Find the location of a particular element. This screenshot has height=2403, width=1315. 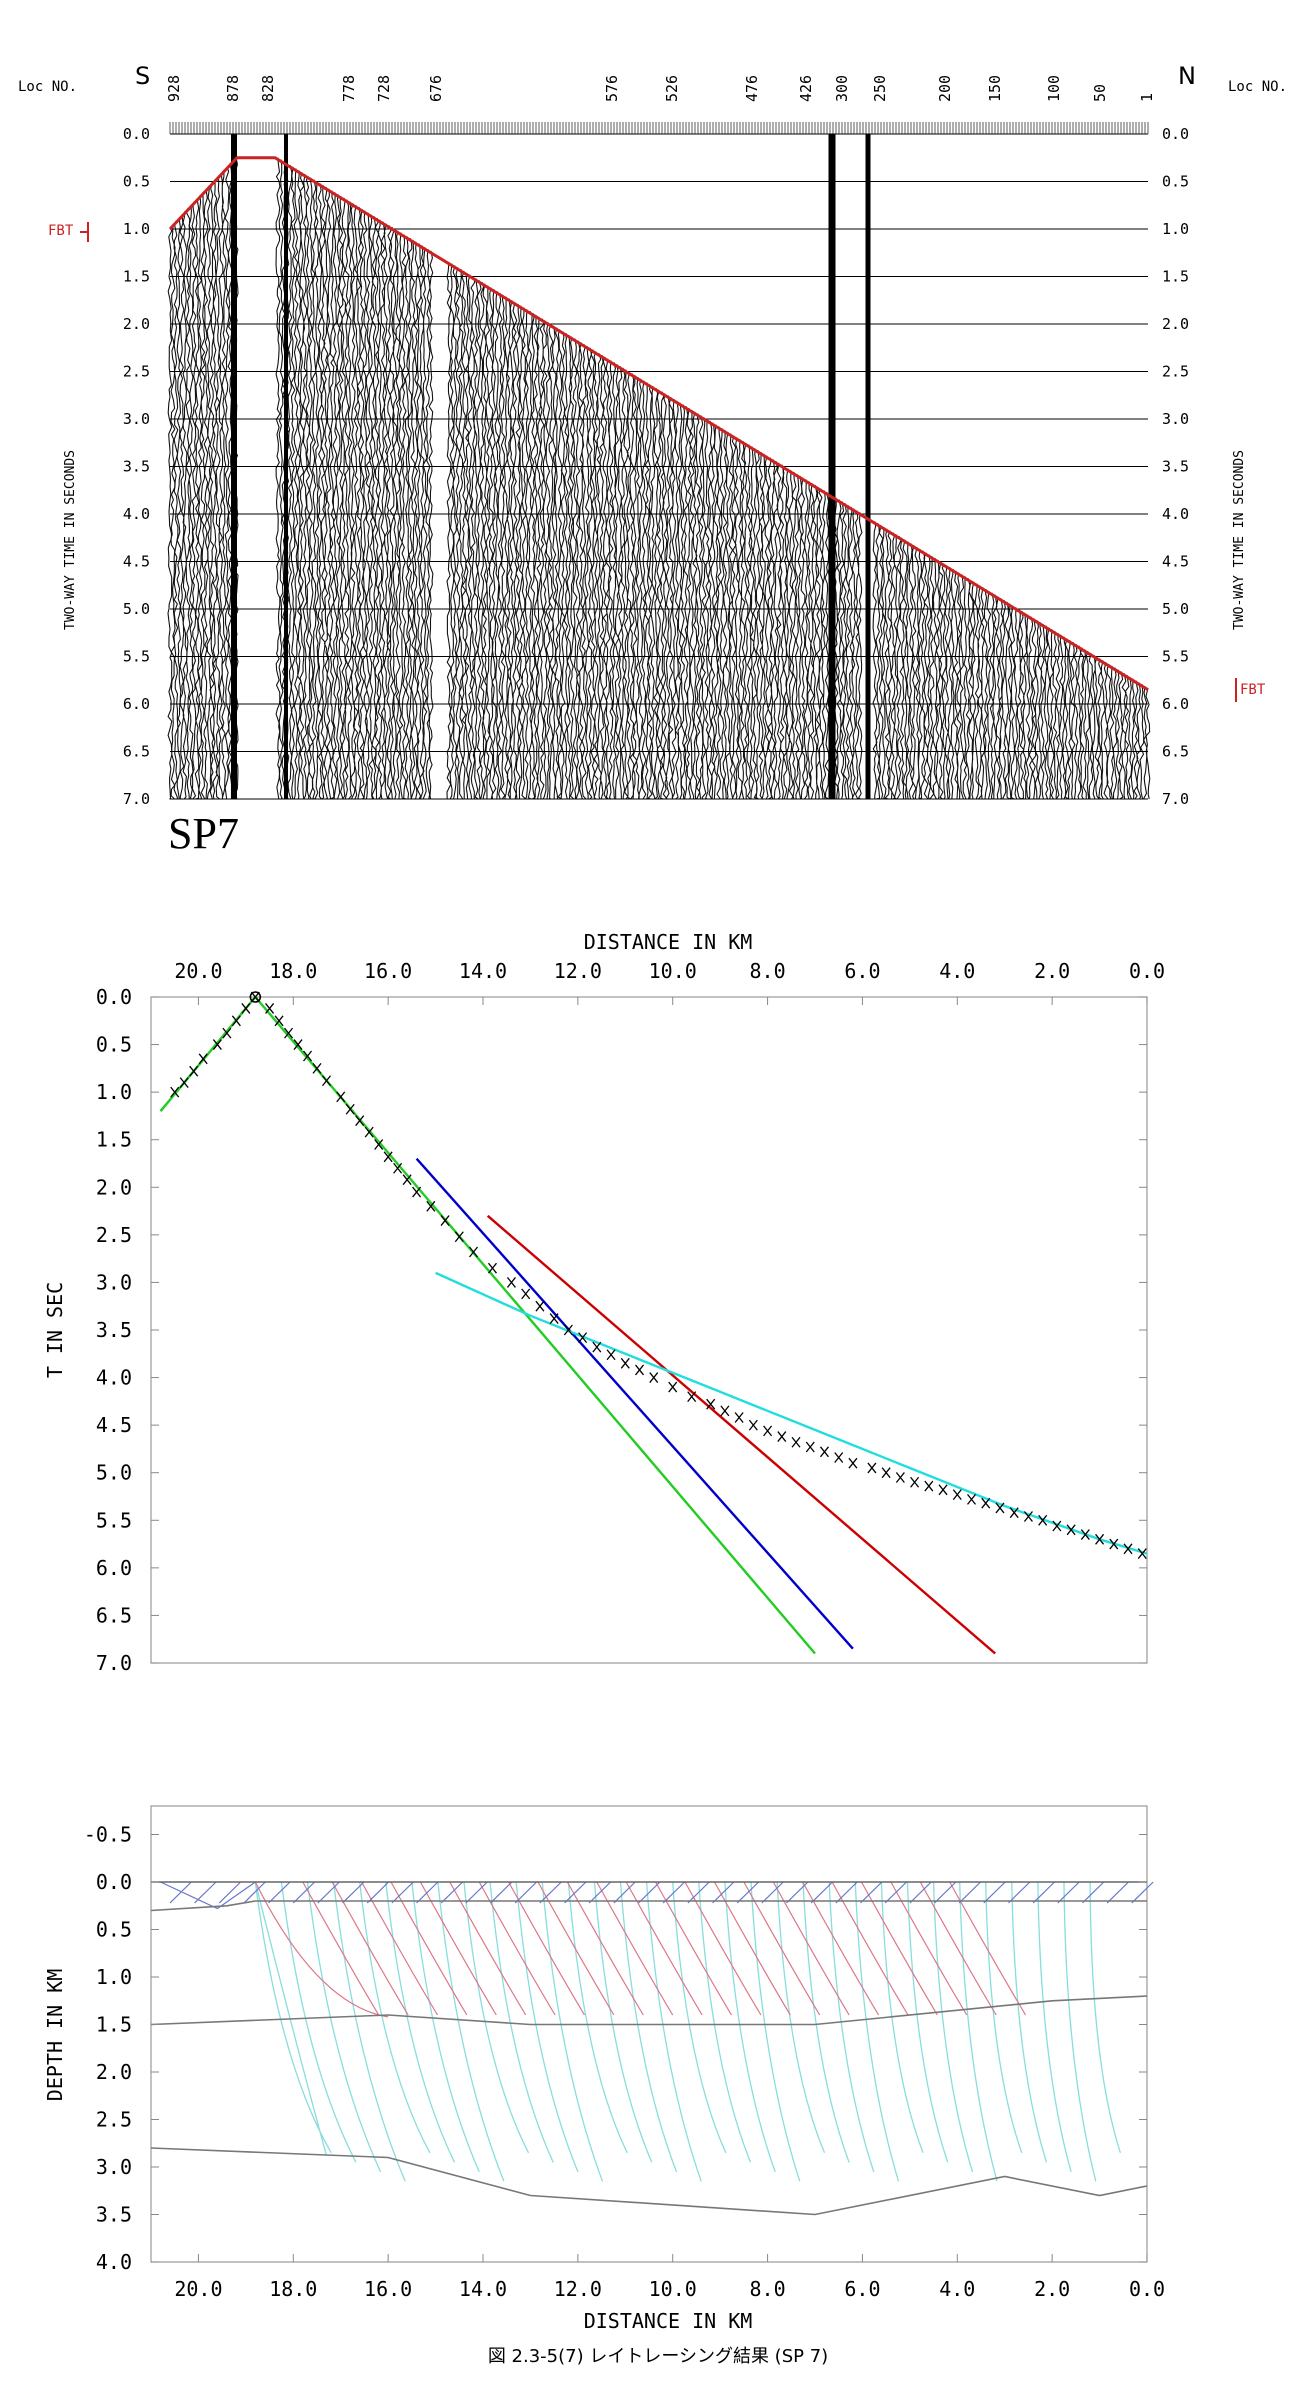

rays-layer2 is located at coordinates (640, 1949).